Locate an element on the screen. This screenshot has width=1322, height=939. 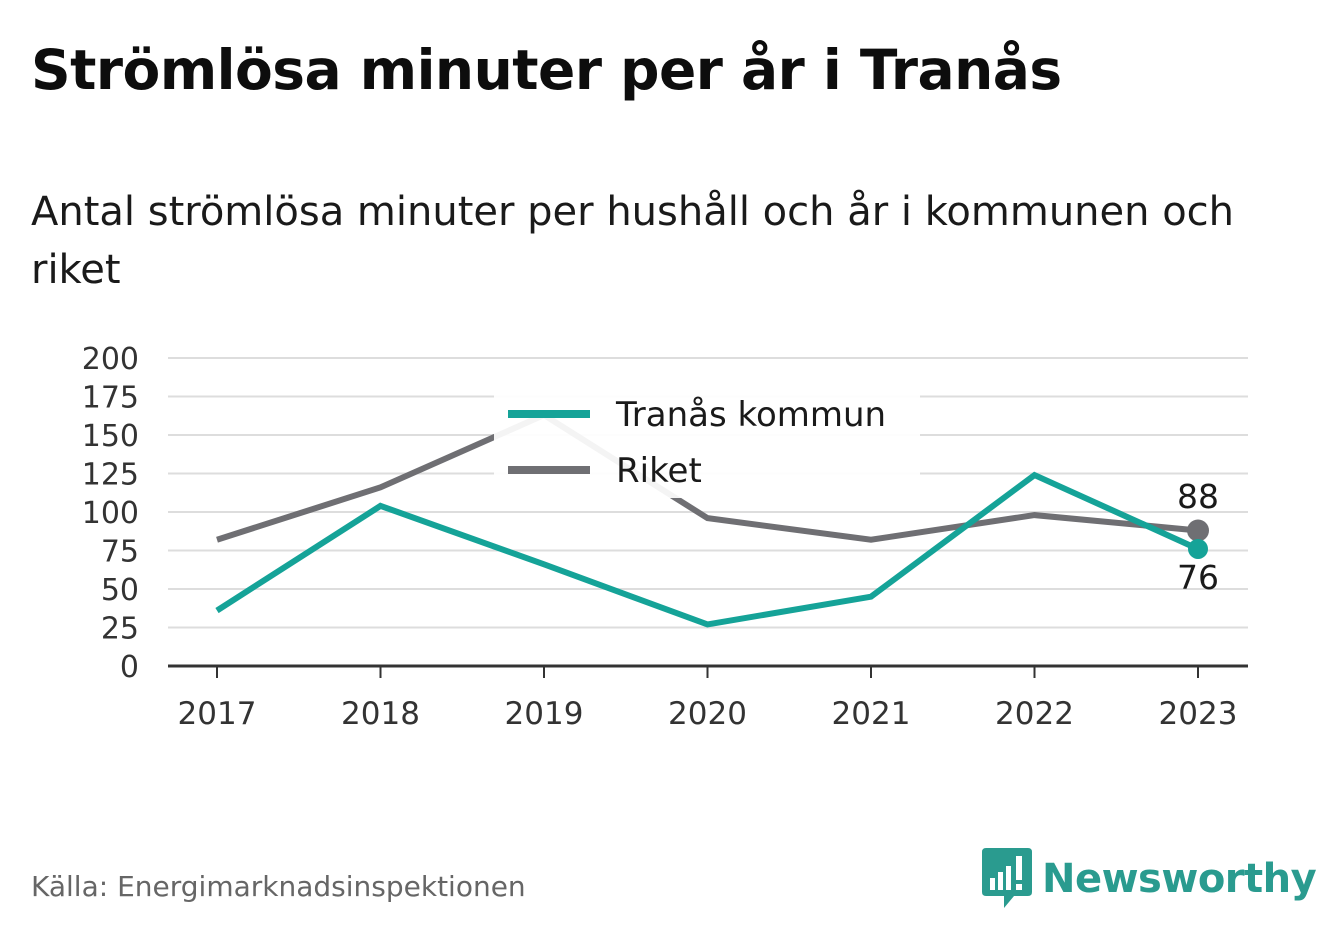
x-tick-label: 2020 is located at coordinates (707, 714).